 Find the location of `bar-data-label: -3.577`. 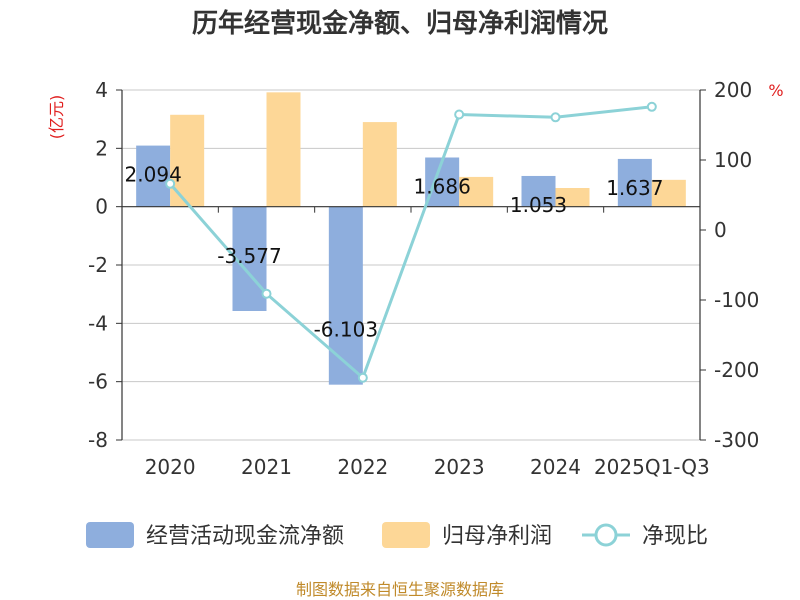

bar-data-label: -3.577 is located at coordinates (249, 256).